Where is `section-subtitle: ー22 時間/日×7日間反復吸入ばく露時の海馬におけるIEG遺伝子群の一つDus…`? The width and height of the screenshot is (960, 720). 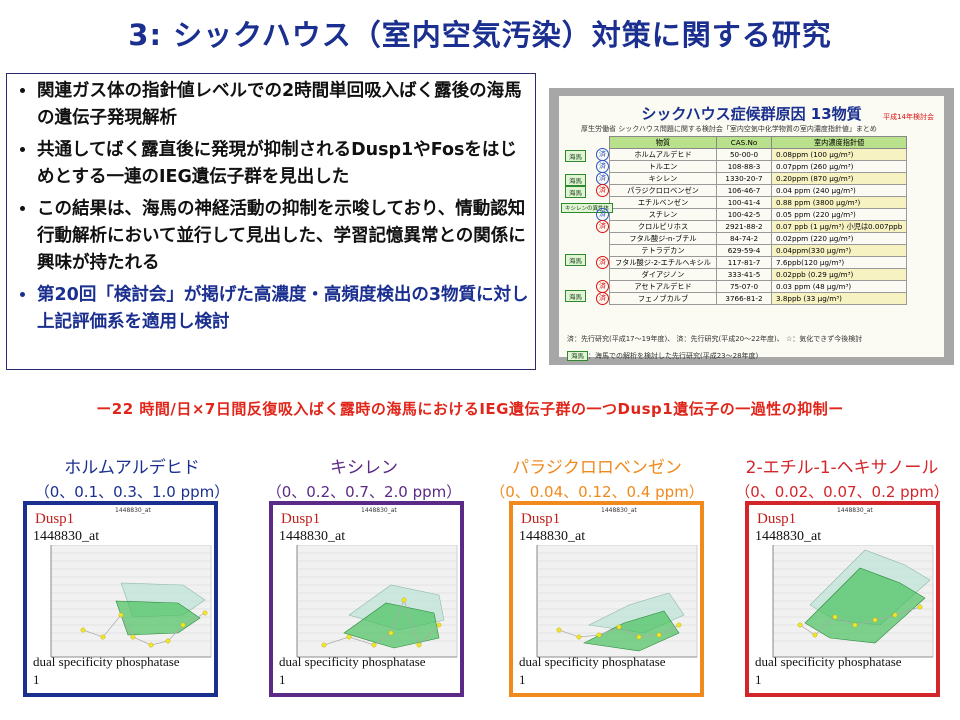 section-subtitle: ー22 時間/日×7日間反復吸入ばく露時の海馬におけるIEG遺伝子群の一つDus… is located at coordinates (470, 409).